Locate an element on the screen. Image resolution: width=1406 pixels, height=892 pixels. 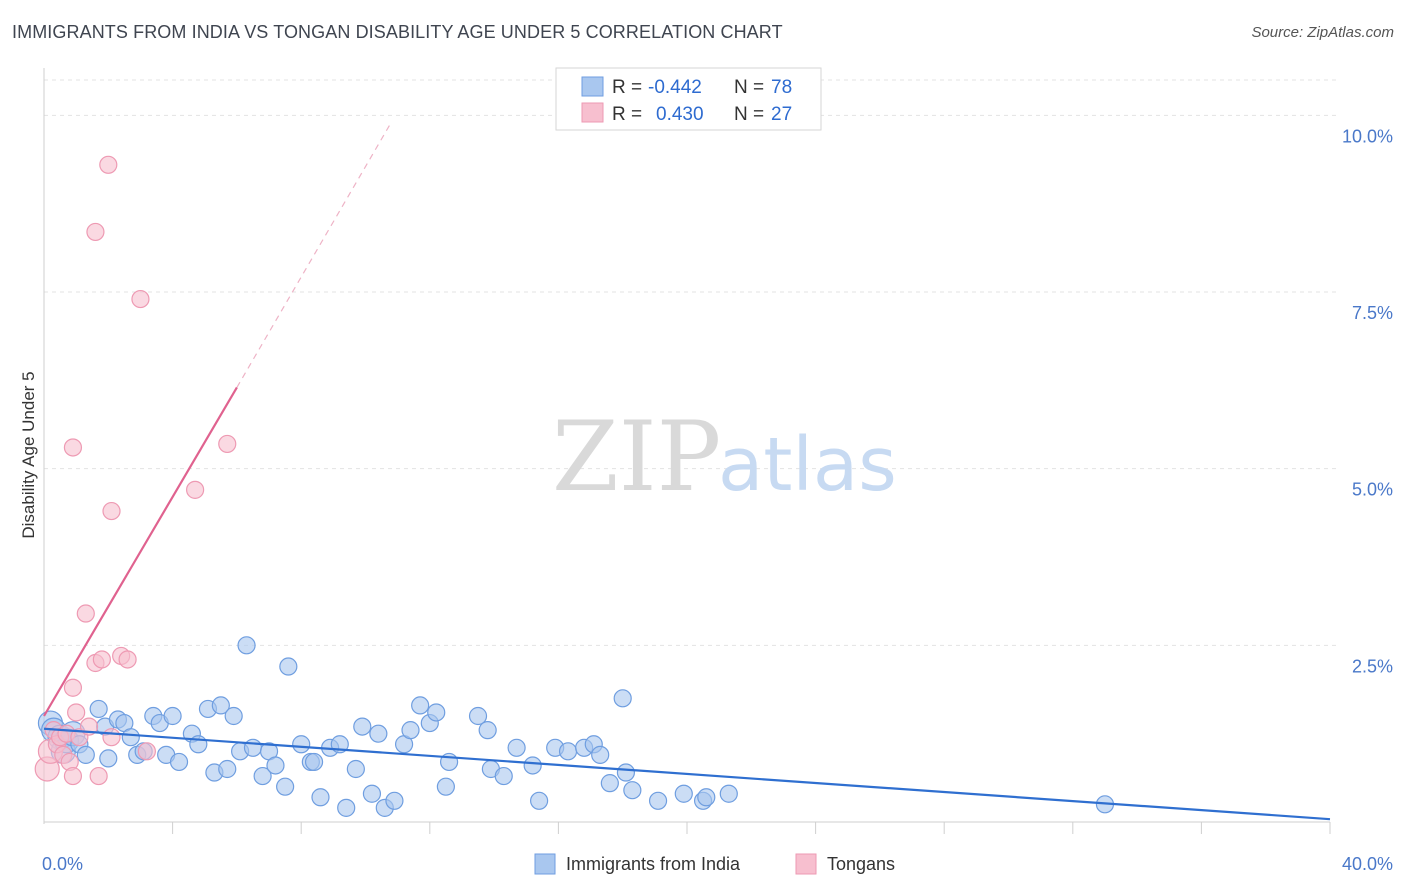
bottom-legend-swatch-india is located at coordinates (545, 864).